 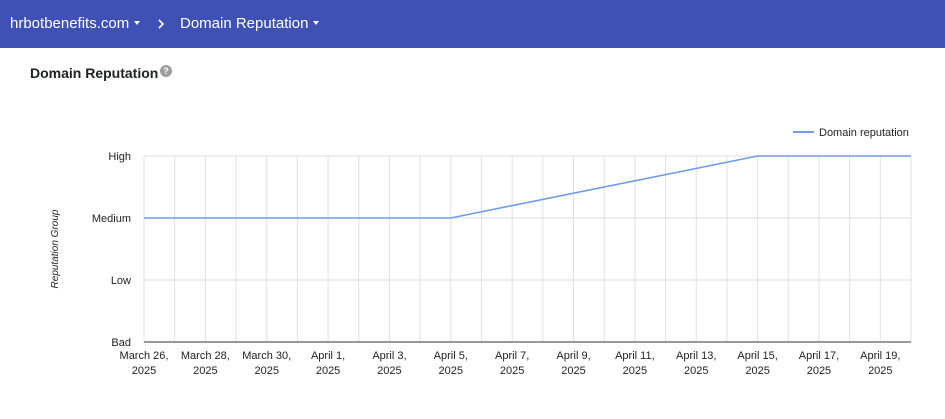 I want to click on x-tick-label: March 26, 2025, so click(x=144, y=363).